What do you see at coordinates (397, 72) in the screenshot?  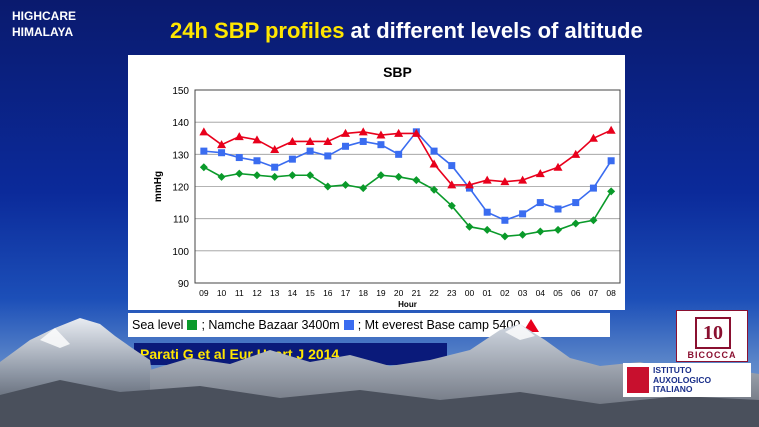 I see `chart-title: SBP` at bounding box center [397, 72].